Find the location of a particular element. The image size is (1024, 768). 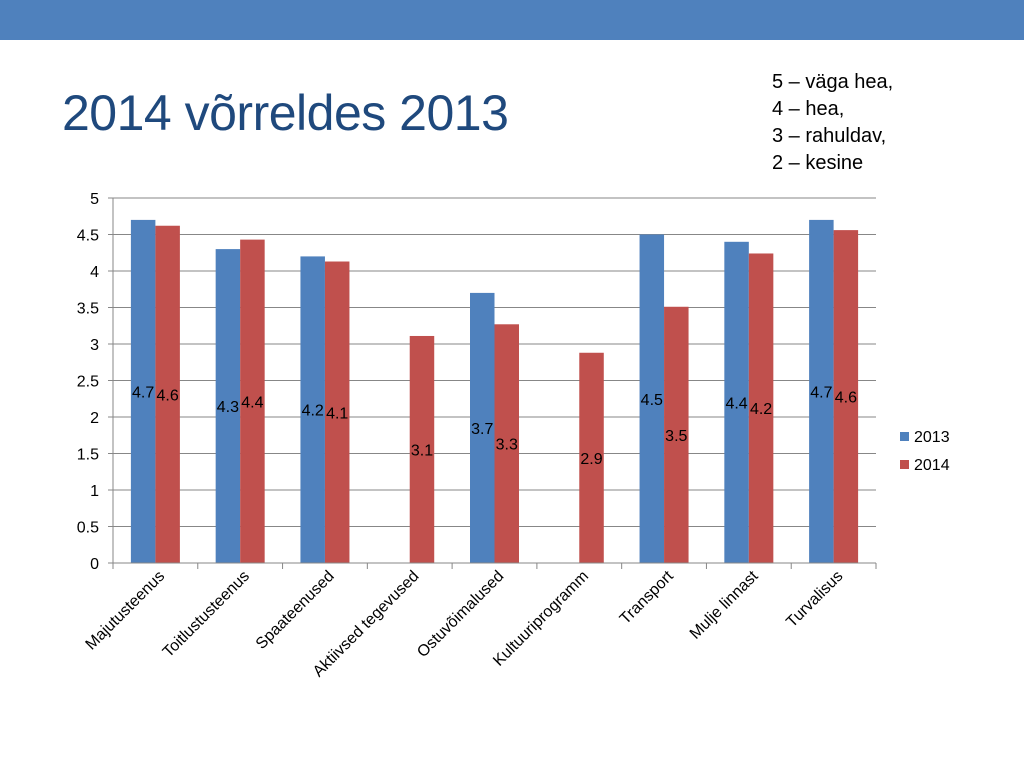

x-category-label: Kultuuriprogramm is located at coordinates (541, 619).